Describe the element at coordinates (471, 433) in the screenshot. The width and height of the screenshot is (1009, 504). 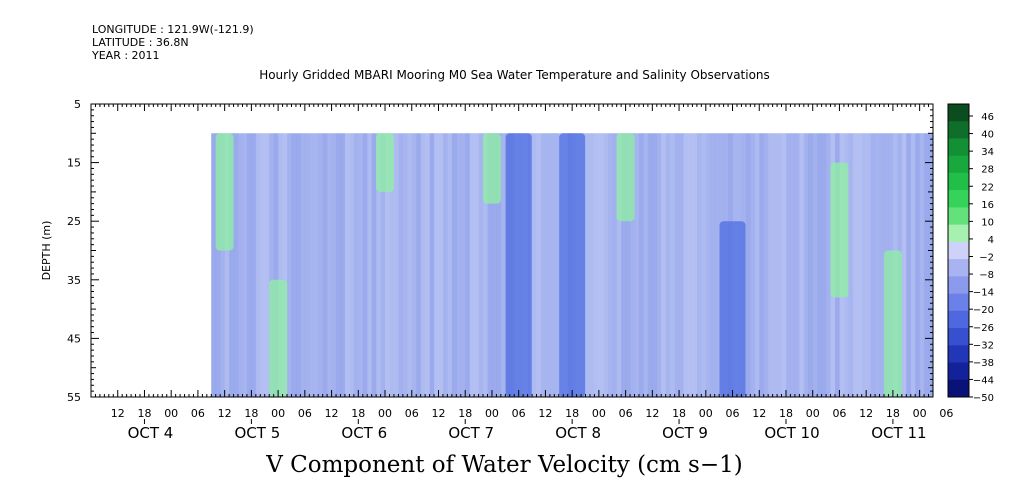
I see `x-day-label: OCT 7` at that location.